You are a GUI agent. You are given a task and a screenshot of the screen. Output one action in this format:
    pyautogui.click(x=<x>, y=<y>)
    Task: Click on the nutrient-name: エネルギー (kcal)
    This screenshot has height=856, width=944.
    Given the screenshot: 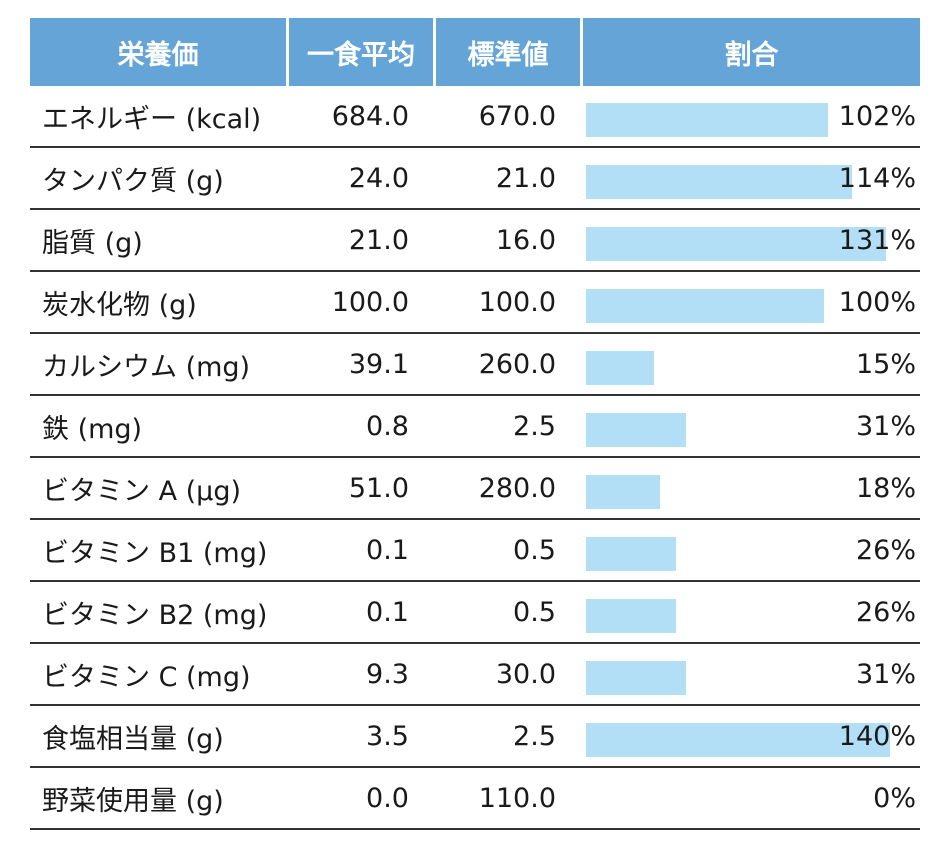 What is the action you would take?
    pyautogui.click(x=152, y=119)
    